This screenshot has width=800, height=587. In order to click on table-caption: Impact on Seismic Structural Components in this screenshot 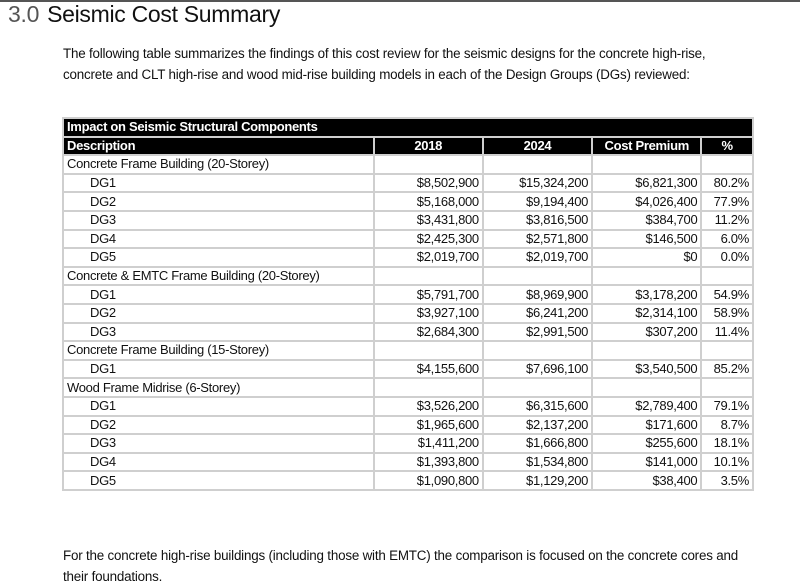, I will do `click(408, 127)`.